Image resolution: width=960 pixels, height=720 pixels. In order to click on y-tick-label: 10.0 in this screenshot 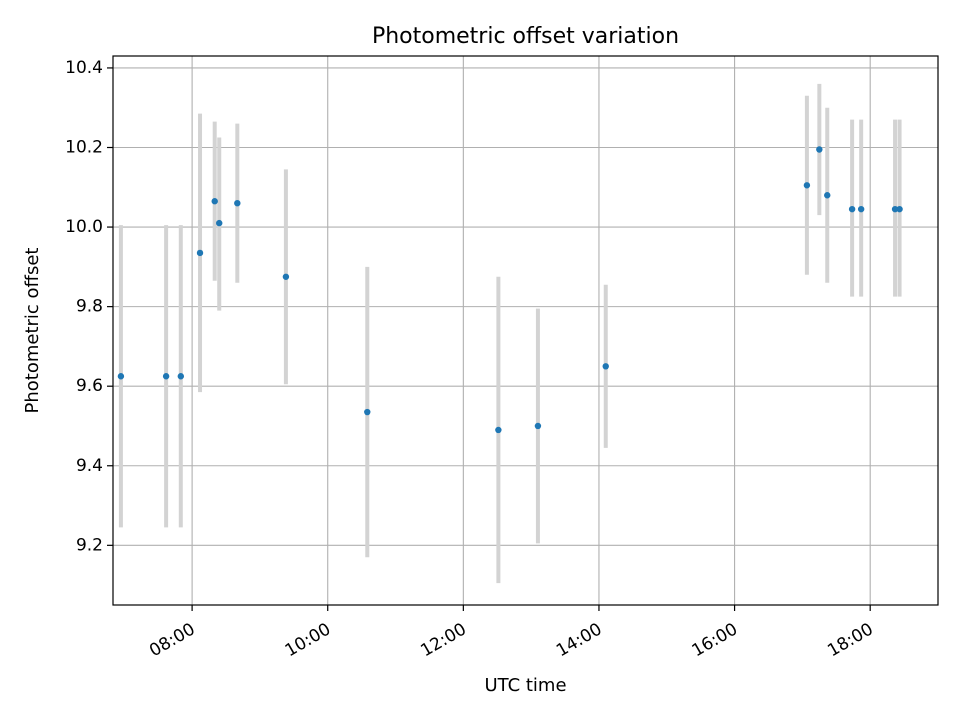, I will do `click(84, 227)`.